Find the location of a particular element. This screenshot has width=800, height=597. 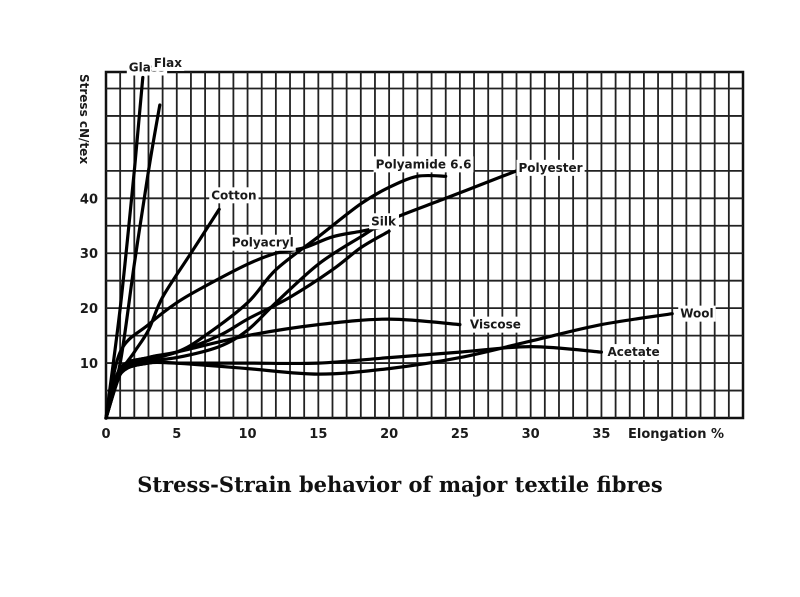

series-label-flax: Flax is located at coordinates (168, 63).